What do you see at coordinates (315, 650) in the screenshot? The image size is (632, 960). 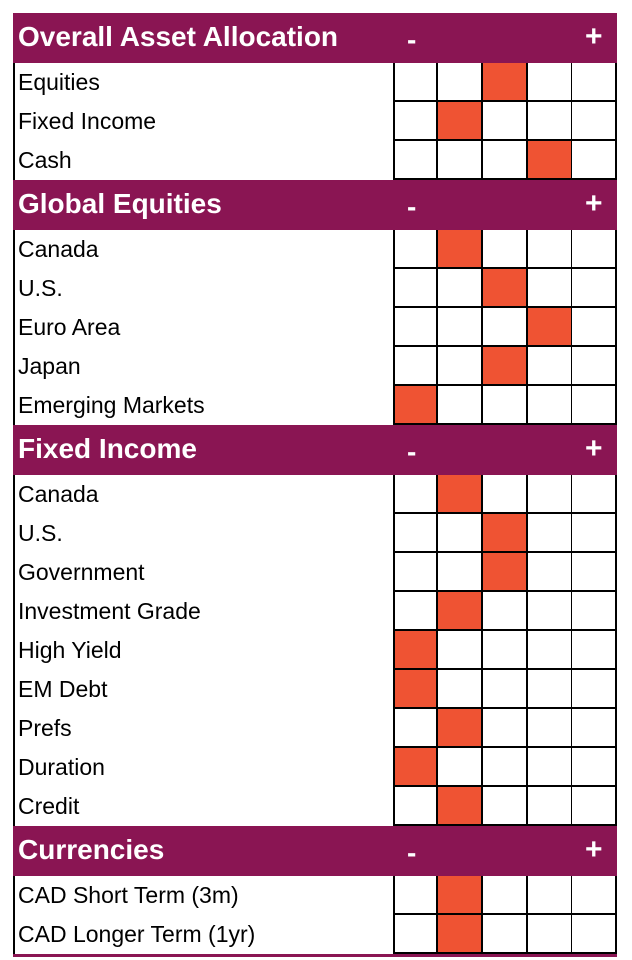 I see `table-row: High Yield` at bounding box center [315, 650].